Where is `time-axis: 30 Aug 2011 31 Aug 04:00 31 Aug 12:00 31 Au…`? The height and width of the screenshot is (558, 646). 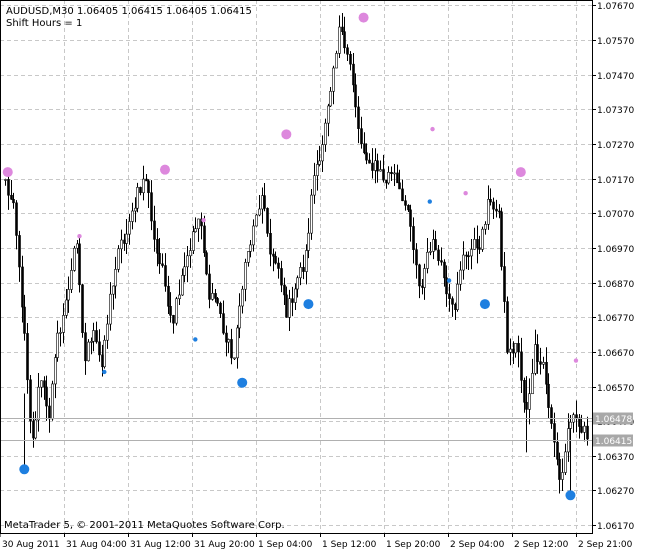 time-axis: 30 Aug 2011 31 Aug 04:00 31 Aug 12:00 31 Au… is located at coordinates (316, 541).